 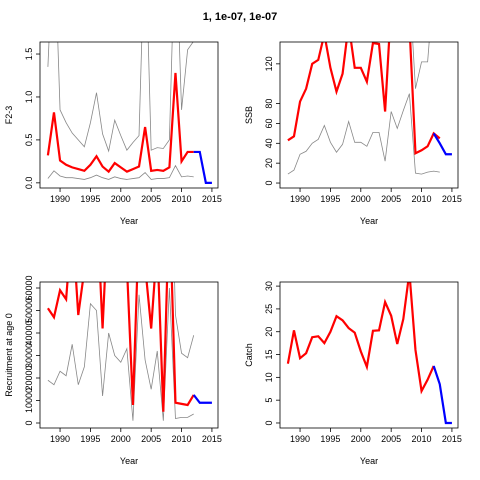 What do you see at coordinates (269, 377) in the screenshot?
I see `y-tick-label: 10` at bounding box center [269, 377].